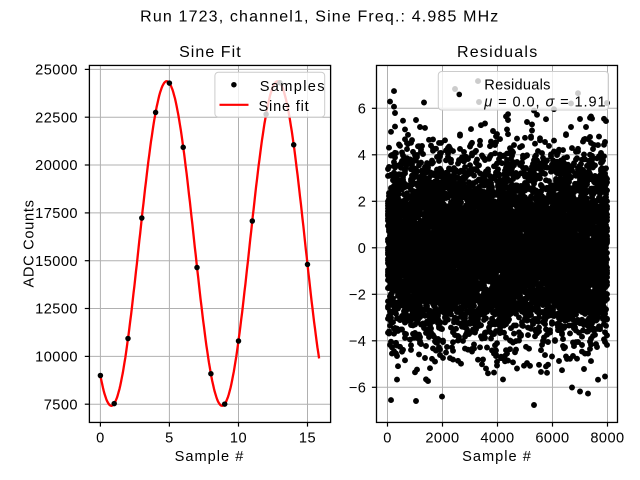 This screenshot has width=640, height=480. What do you see at coordinates (238, 438) in the screenshot?
I see `svg-text: 10` at bounding box center [238, 438].